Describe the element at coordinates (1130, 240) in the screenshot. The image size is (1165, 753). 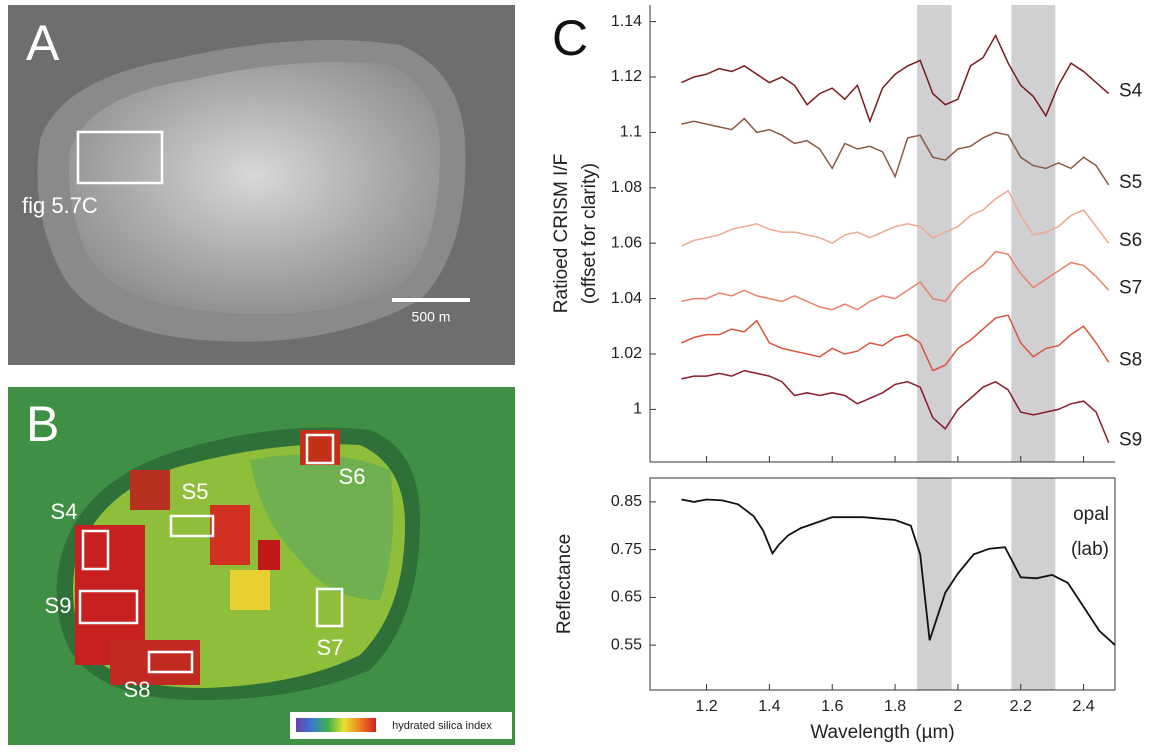
I see `series-label: S6` at that location.